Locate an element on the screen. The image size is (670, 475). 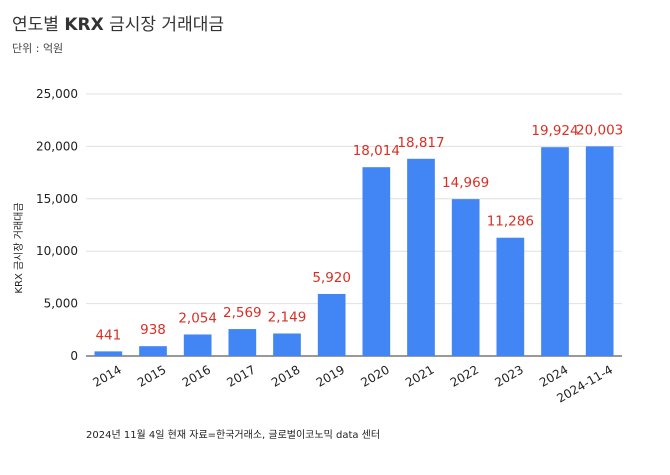
bar-2015 is located at coordinates (153, 351).